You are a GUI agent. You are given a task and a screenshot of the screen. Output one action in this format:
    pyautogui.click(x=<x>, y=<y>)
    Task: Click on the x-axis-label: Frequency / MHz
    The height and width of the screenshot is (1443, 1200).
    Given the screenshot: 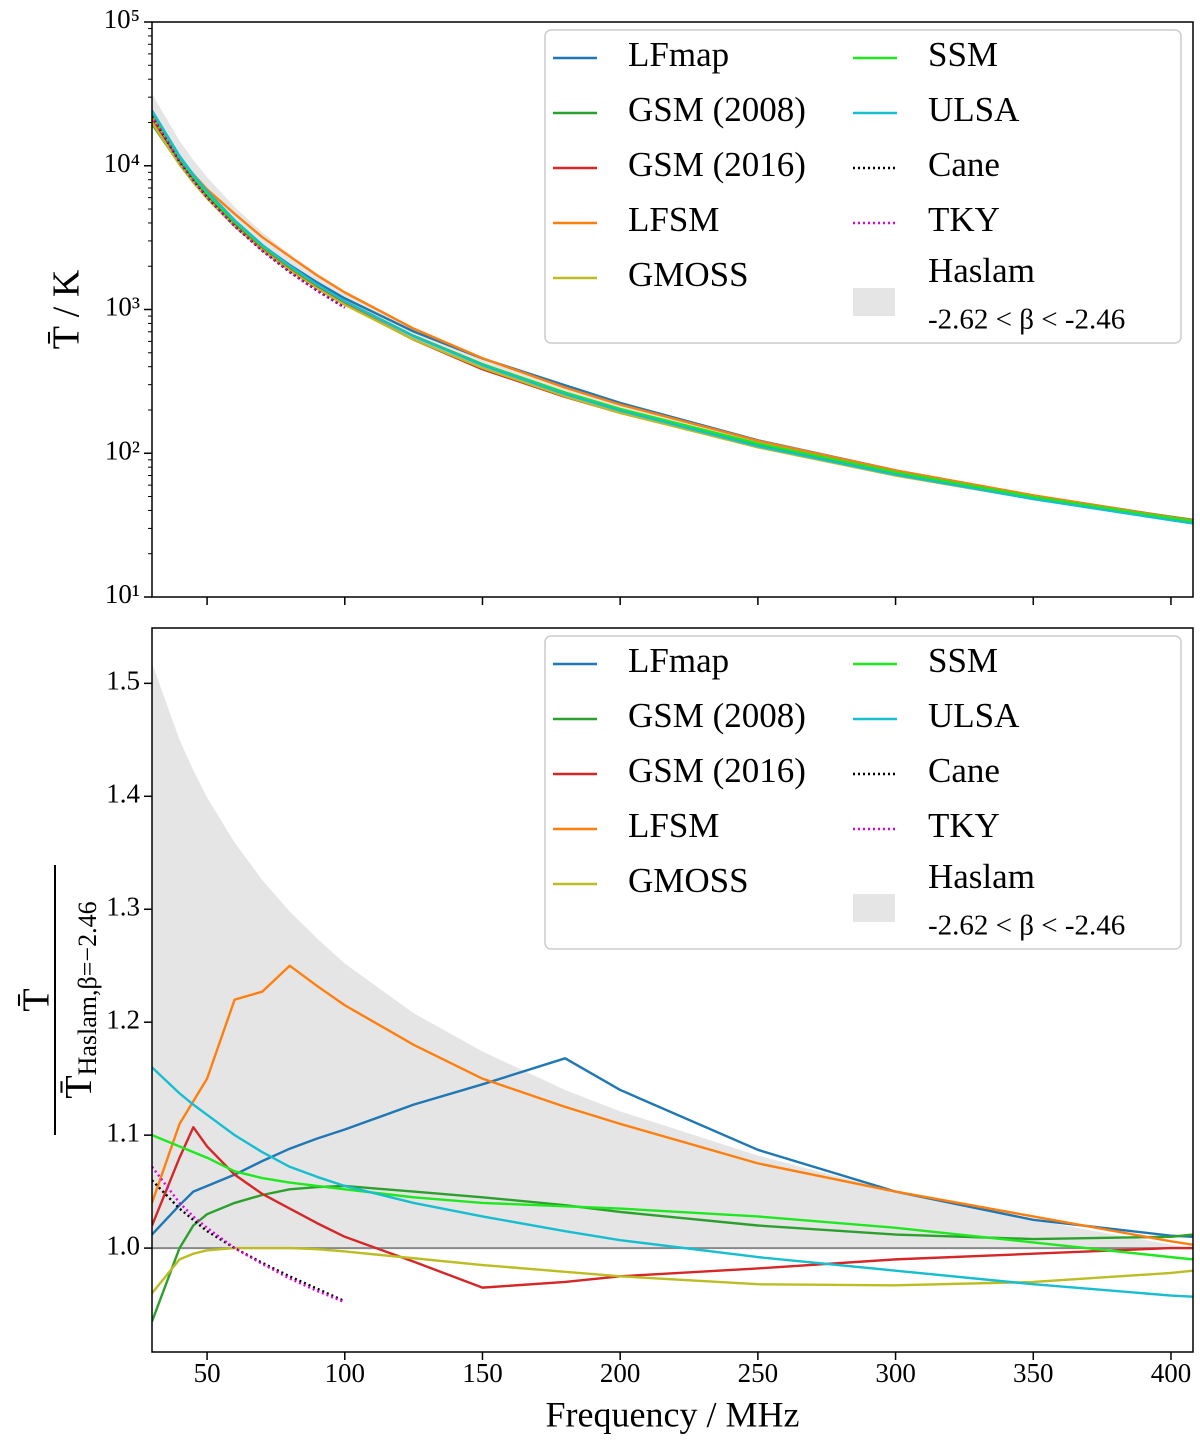 What is the action you would take?
    pyautogui.click(x=673, y=1414)
    